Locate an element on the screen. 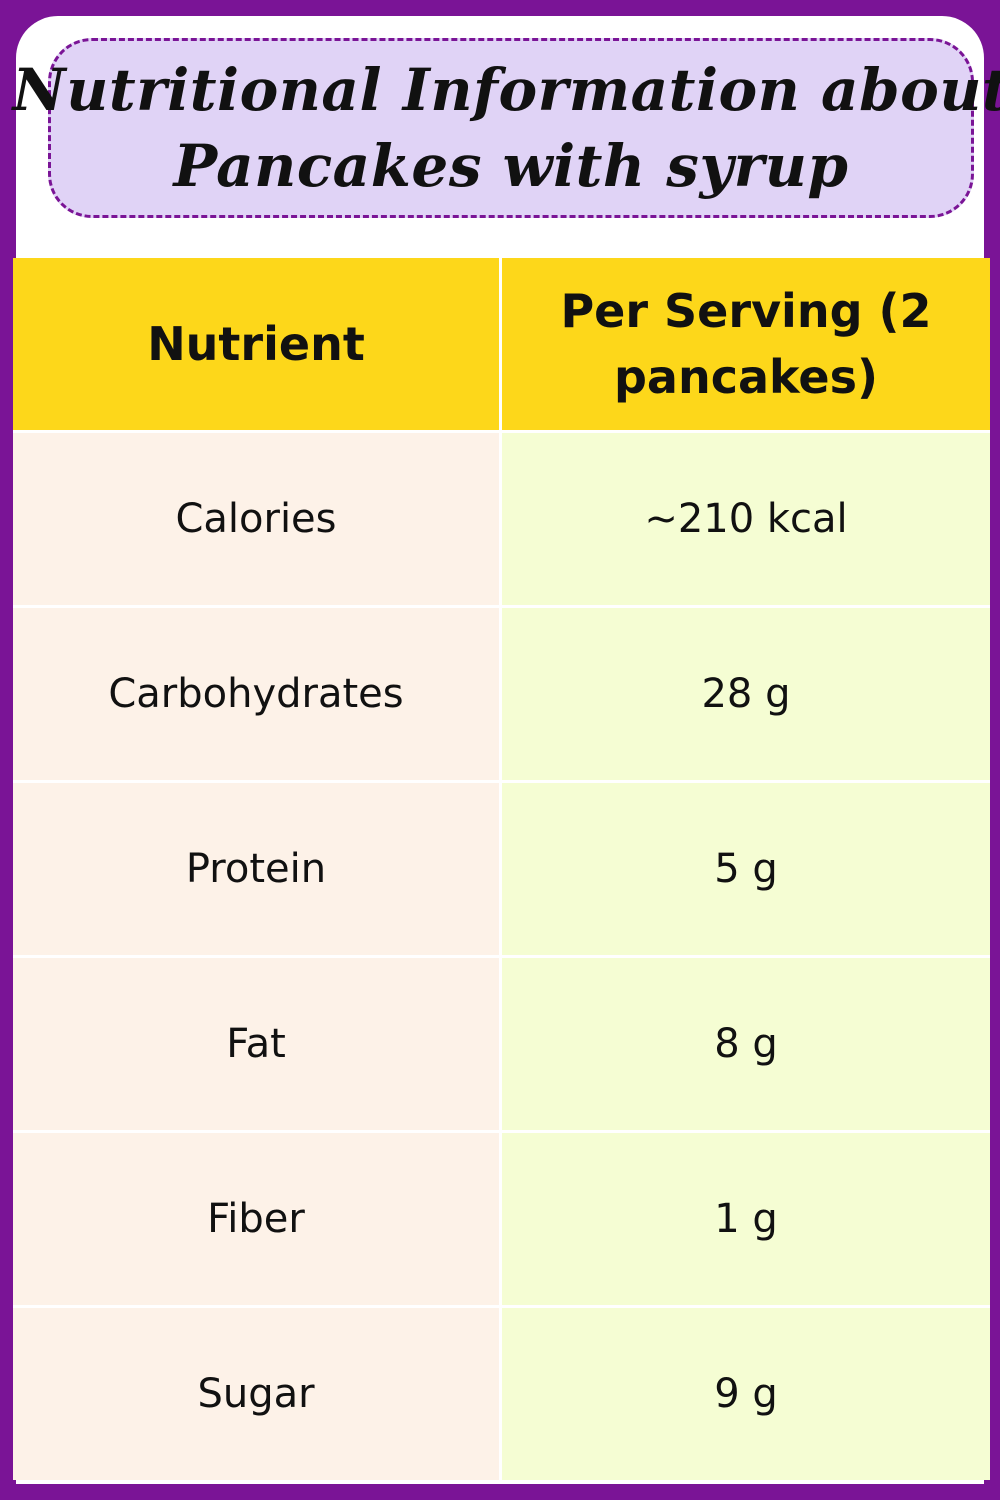 This screenshot has height=1500, width=1000. header-per-serving: Per Serving (2 pancakes) is located at coordinates (746, 344).